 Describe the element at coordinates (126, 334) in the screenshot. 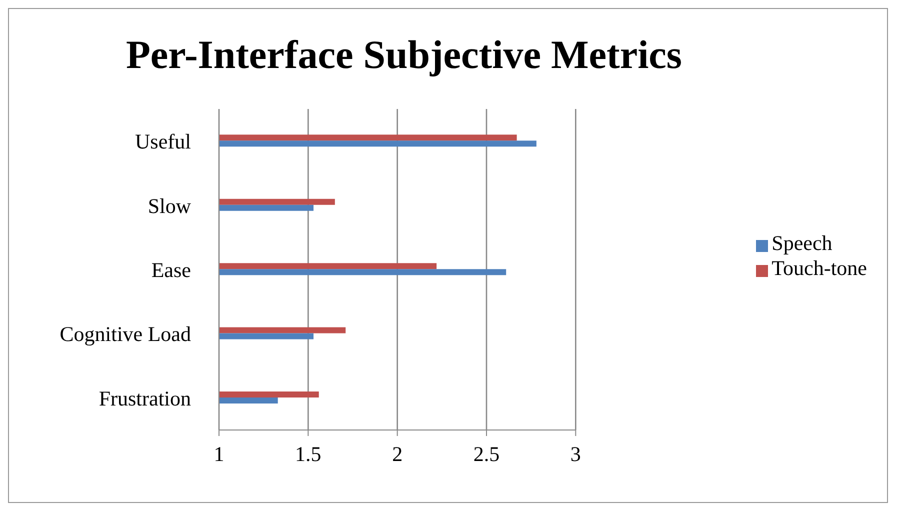

I see `y-tick-label: Cognitive Load` at that location.